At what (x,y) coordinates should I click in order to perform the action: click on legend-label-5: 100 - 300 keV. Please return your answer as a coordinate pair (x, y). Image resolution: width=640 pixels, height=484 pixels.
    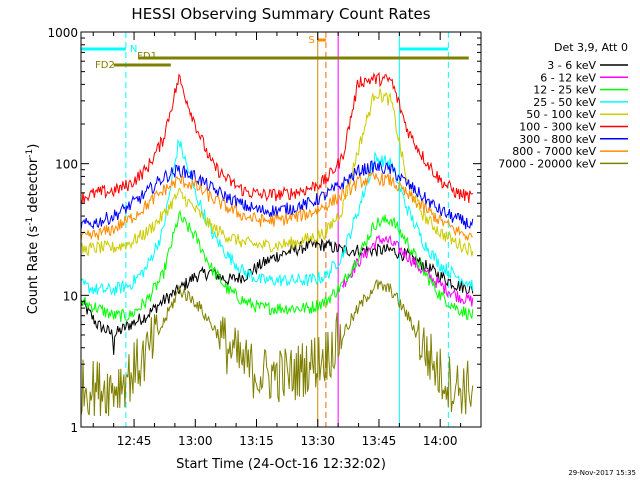
    Looking at the image, I should click on (557, 127).